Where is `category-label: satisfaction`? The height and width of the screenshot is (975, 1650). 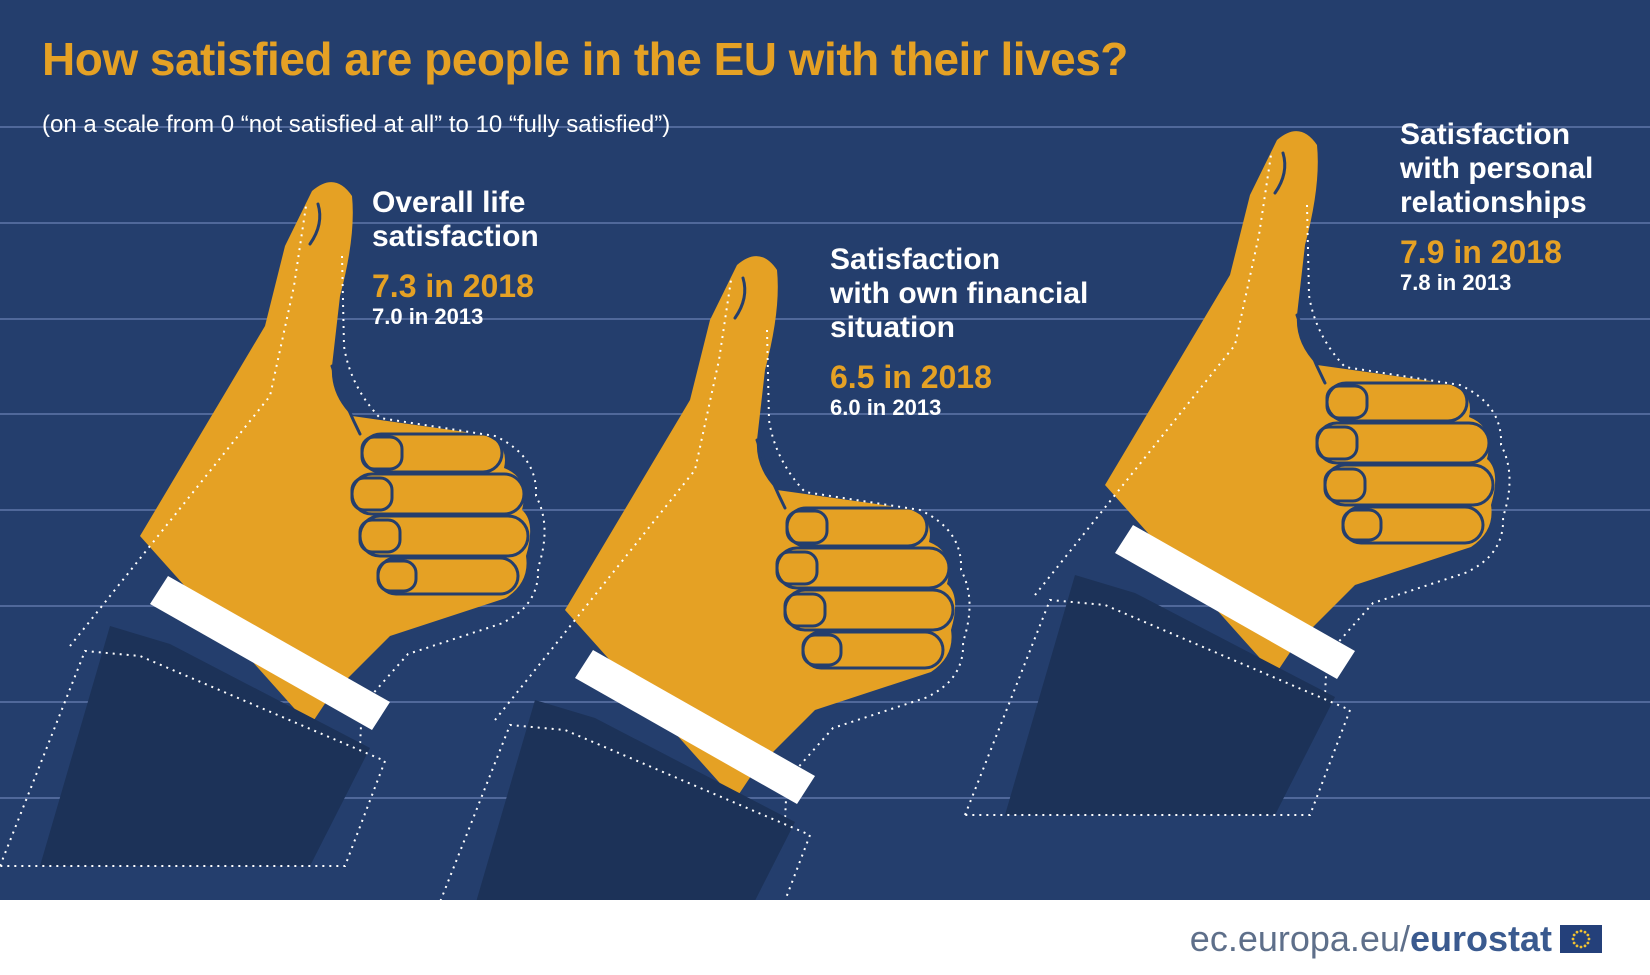
category-label: satisfaction is located at coordinates (455, 236).